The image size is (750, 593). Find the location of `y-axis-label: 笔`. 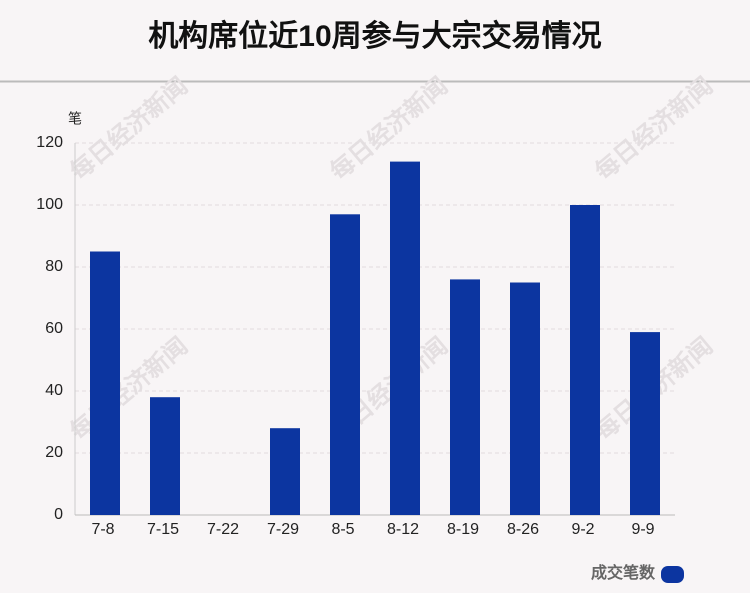

y-axis-label: 笔 is located at coordinates (75, 119).